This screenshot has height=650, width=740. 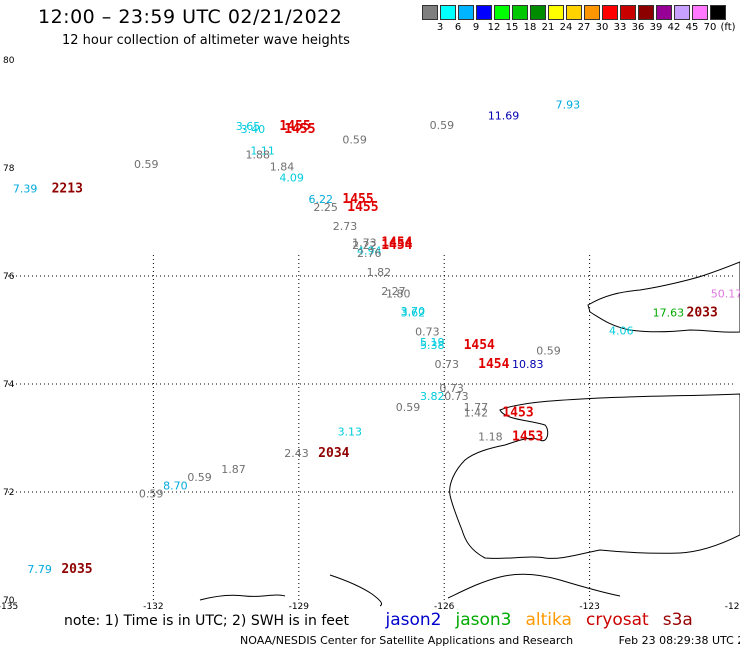 I want to click on wave-height-label: 2.27, so click(x=393, y=291).